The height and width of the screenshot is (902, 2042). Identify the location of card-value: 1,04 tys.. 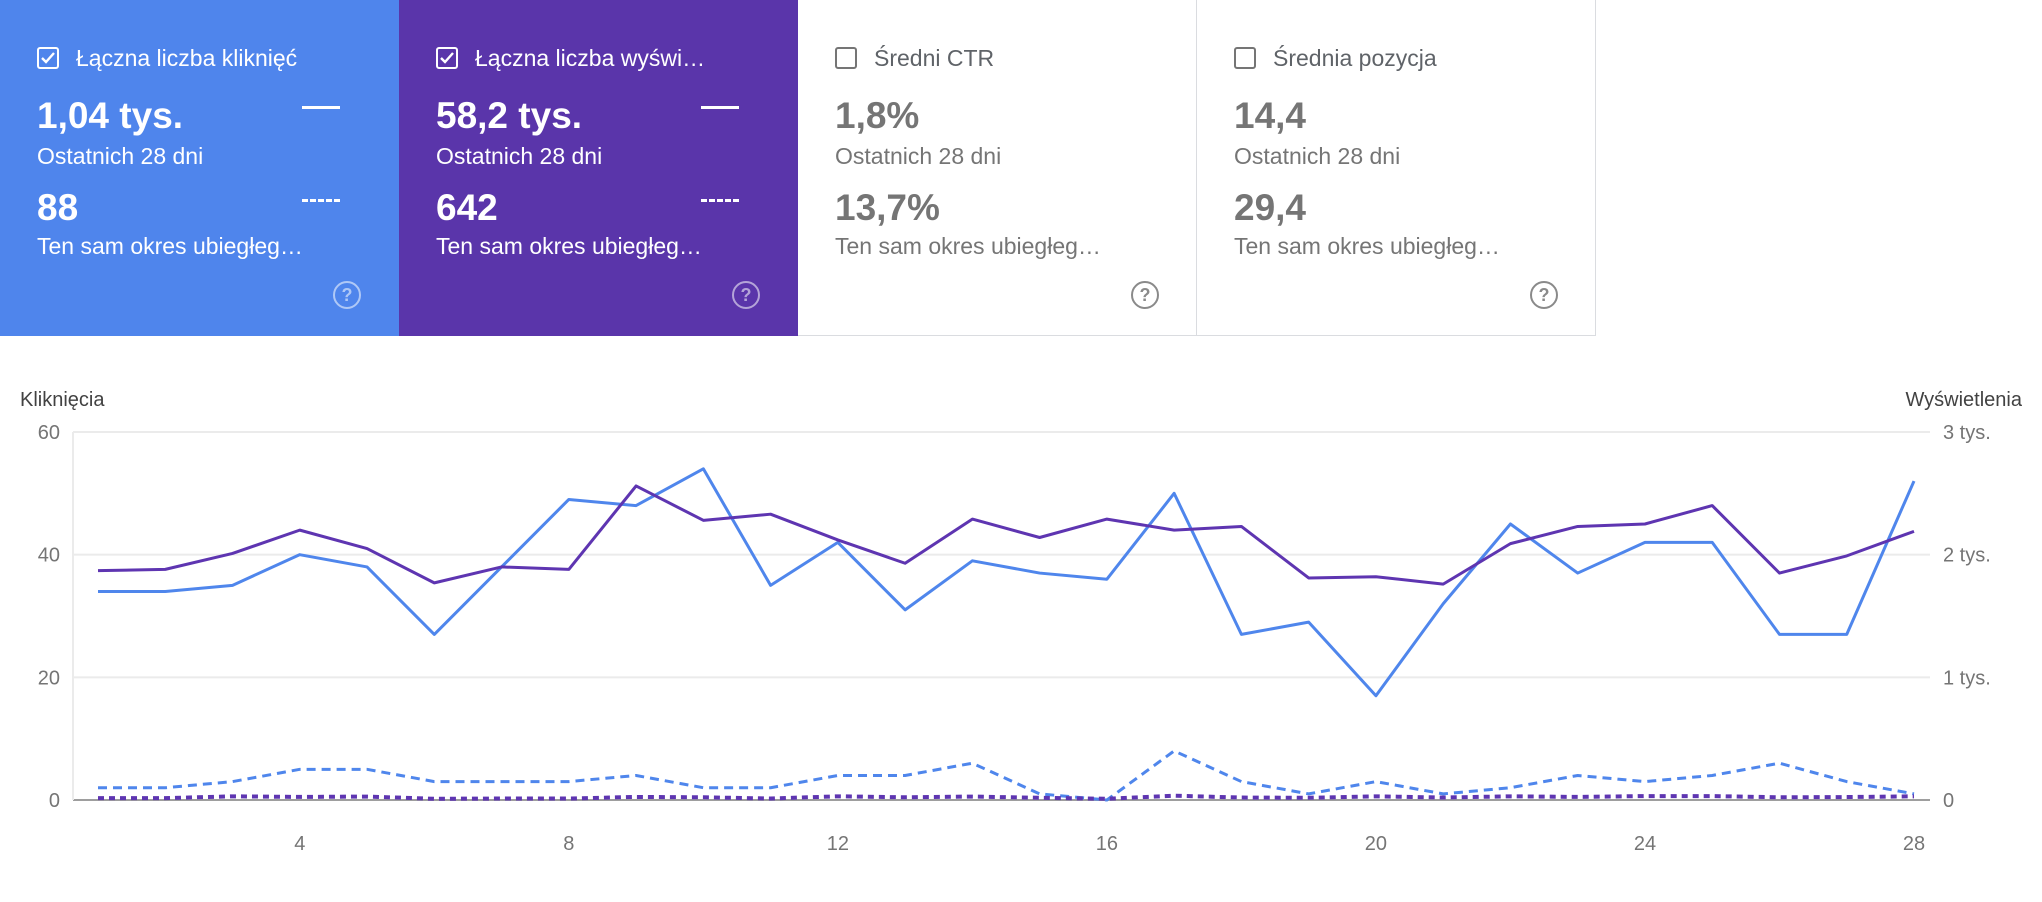
(110, 115).